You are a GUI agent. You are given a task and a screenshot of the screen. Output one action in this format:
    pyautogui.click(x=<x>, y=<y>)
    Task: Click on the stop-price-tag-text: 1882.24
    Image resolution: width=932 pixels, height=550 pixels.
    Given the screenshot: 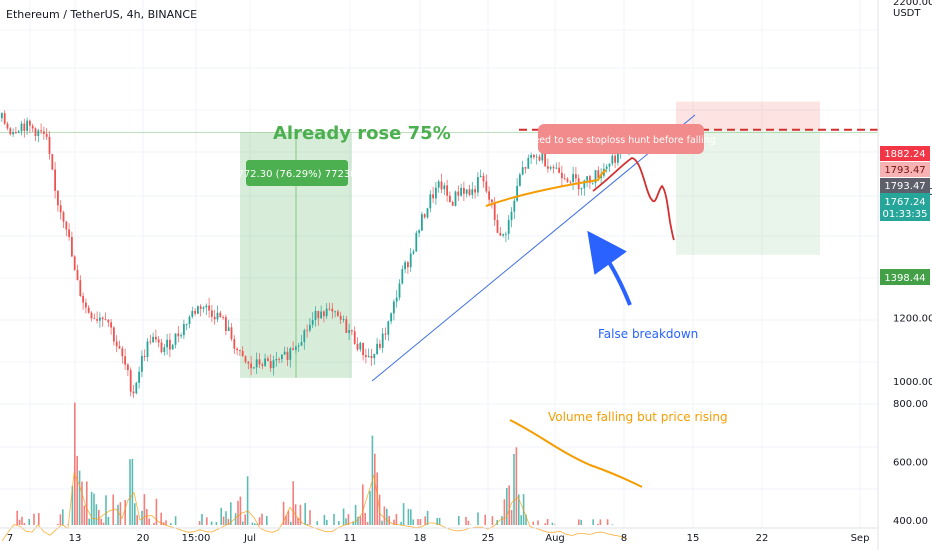 What is the action you would take?
    pyautogui.click(x=904, y=154)
    